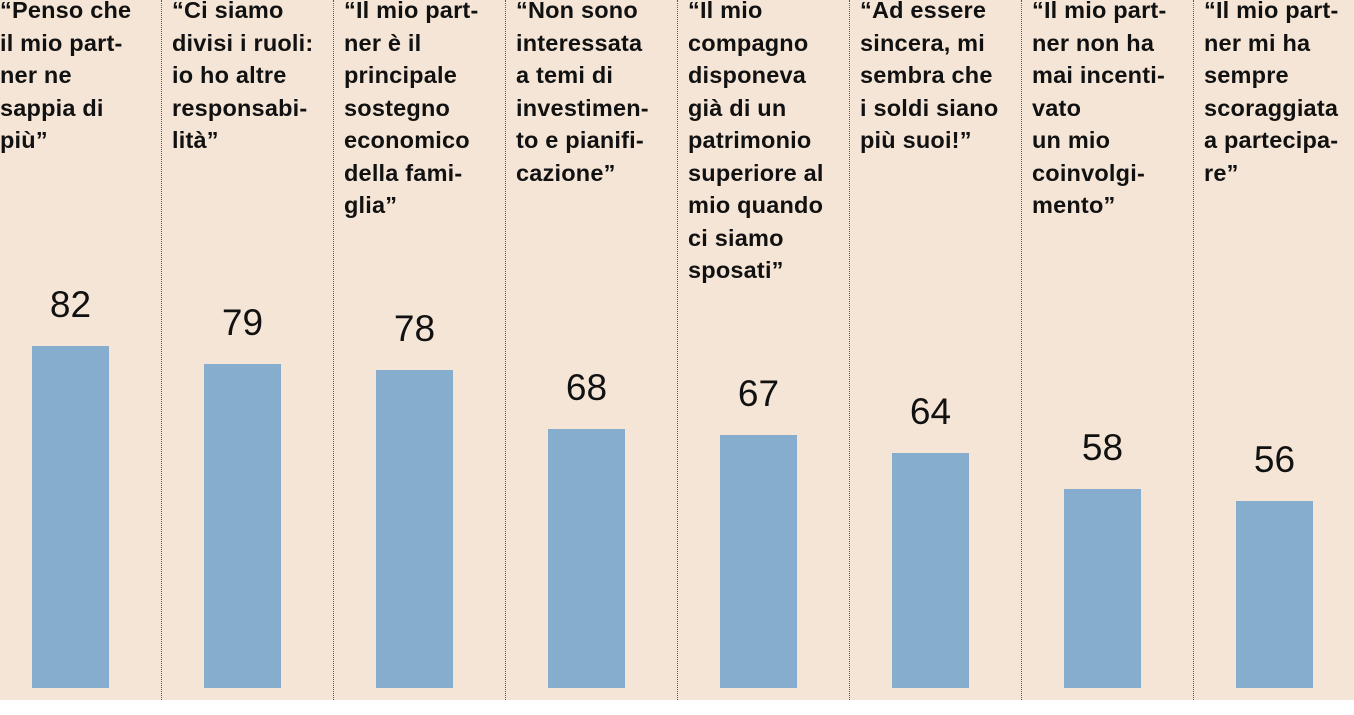  Describe the element at coordinates (414, 328) in the screenshot. I see `data-label: 78` at that location.